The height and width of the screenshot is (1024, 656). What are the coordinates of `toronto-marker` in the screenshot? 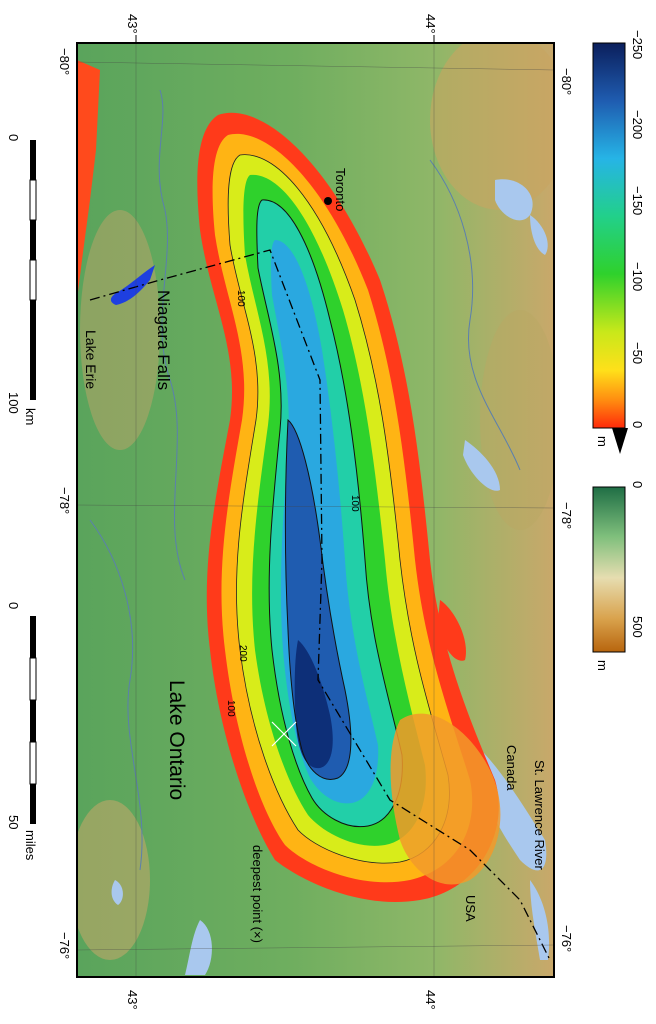 It's located at (328, 201).